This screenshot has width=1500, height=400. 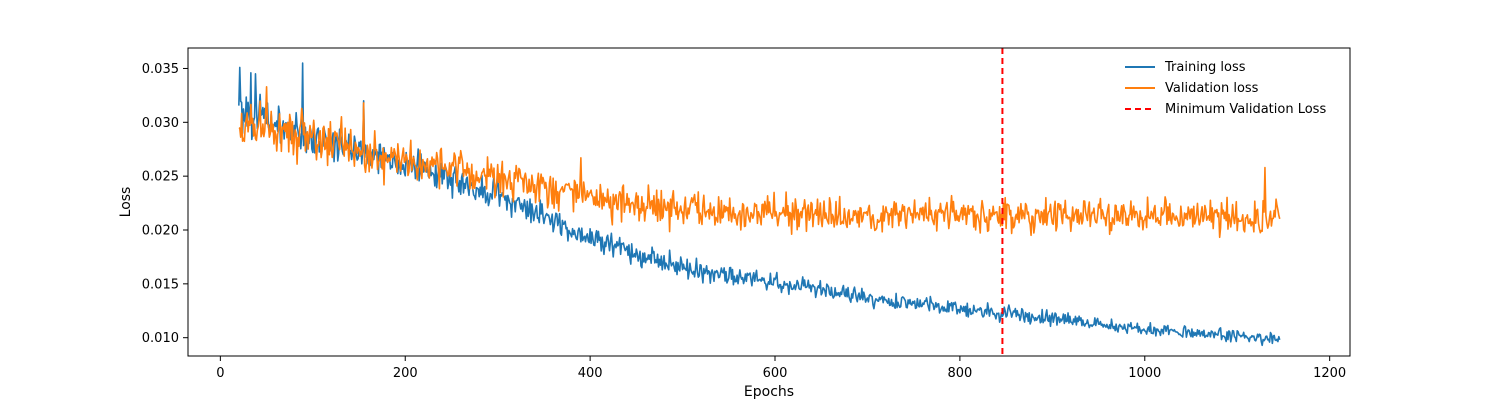 I want to click on y-tick-label: 0.015, so click(x=160, y=284).